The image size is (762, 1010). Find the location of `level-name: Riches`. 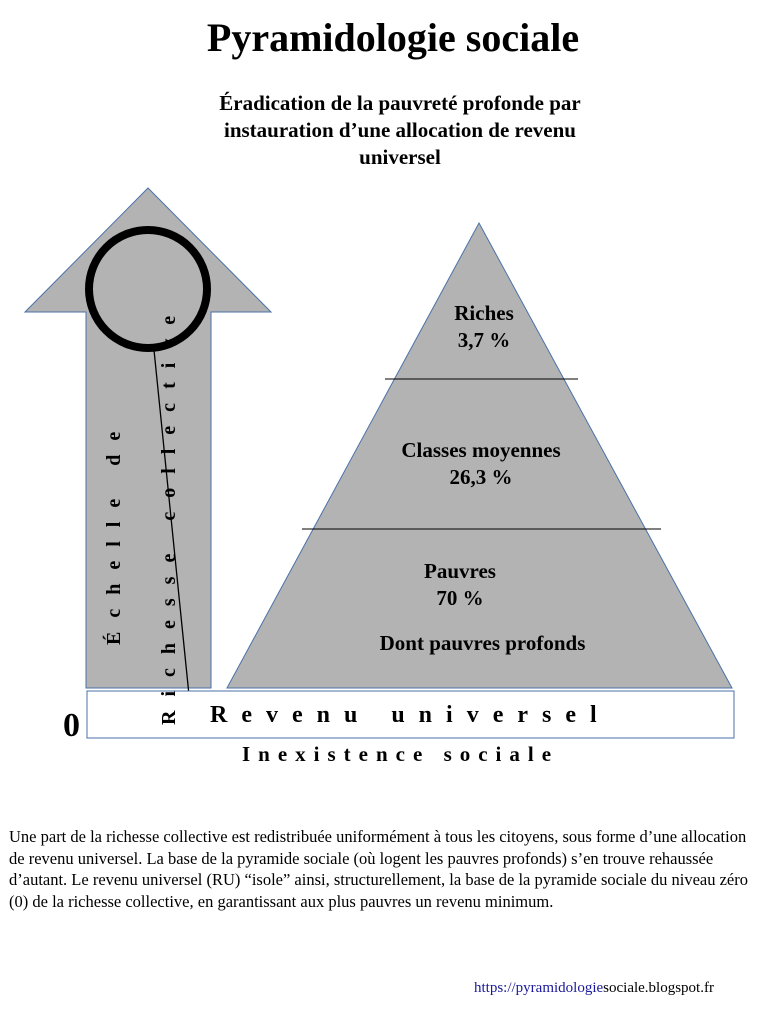

level-name: Riches is located at coordinates (484, 313).